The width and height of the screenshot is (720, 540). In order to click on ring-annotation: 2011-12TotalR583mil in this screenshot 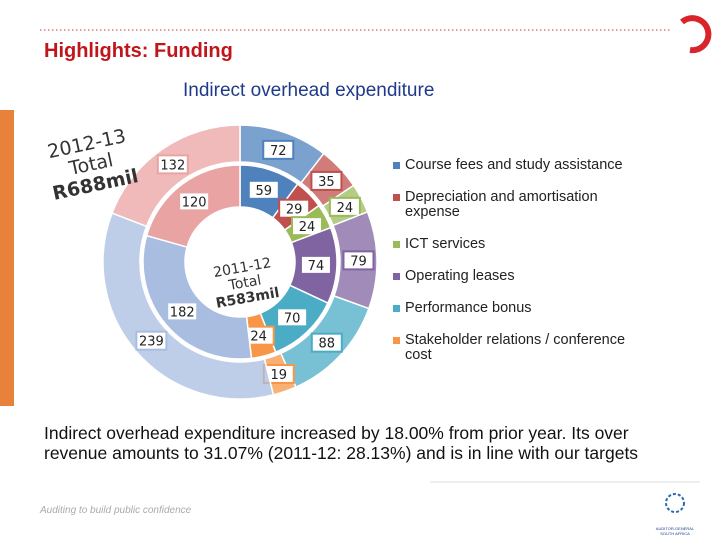, I will do `click(244, 283)`.